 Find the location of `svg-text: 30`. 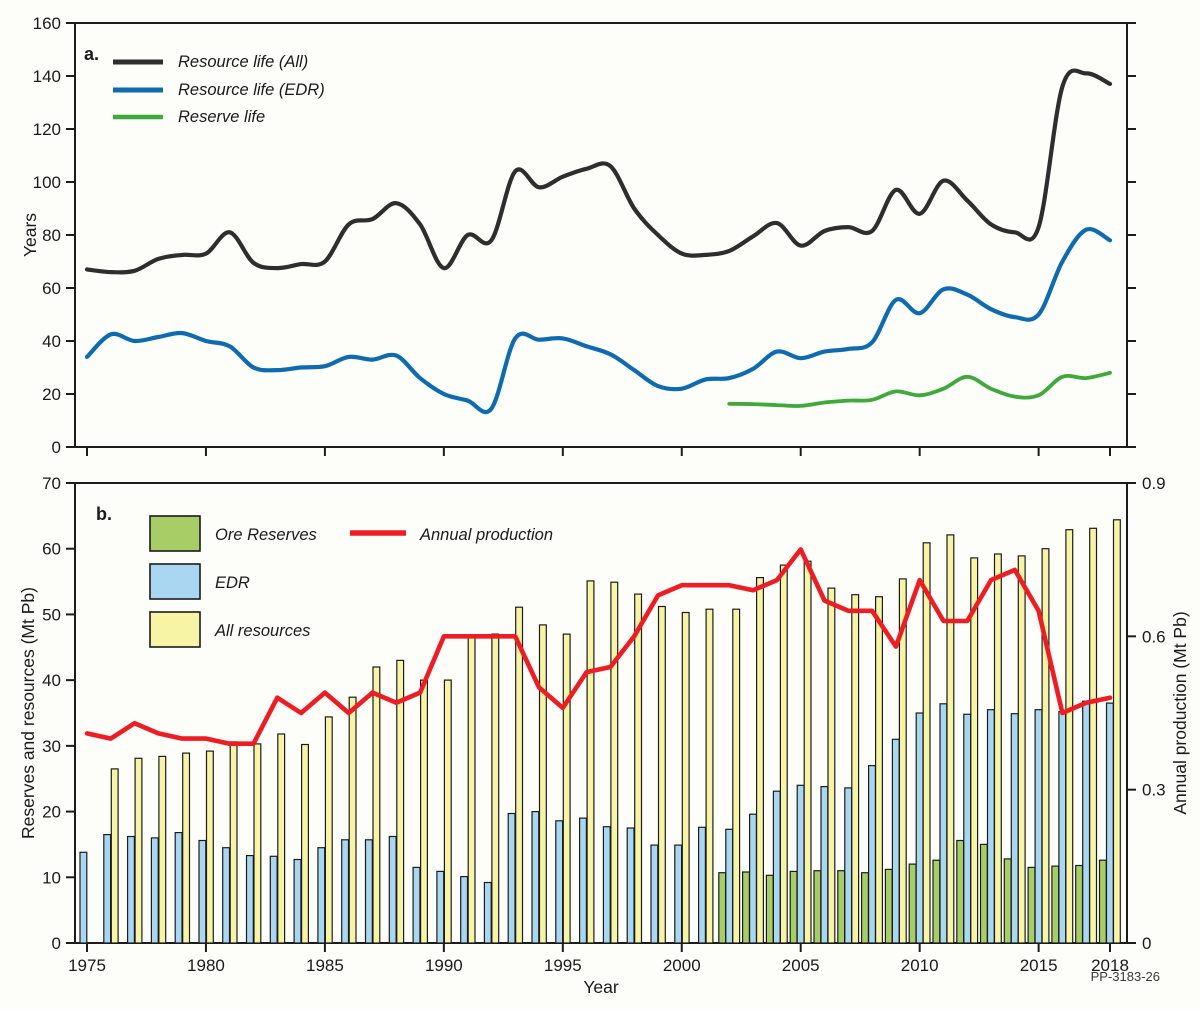

svg-text: 30 is located at coordinates (51, 746).